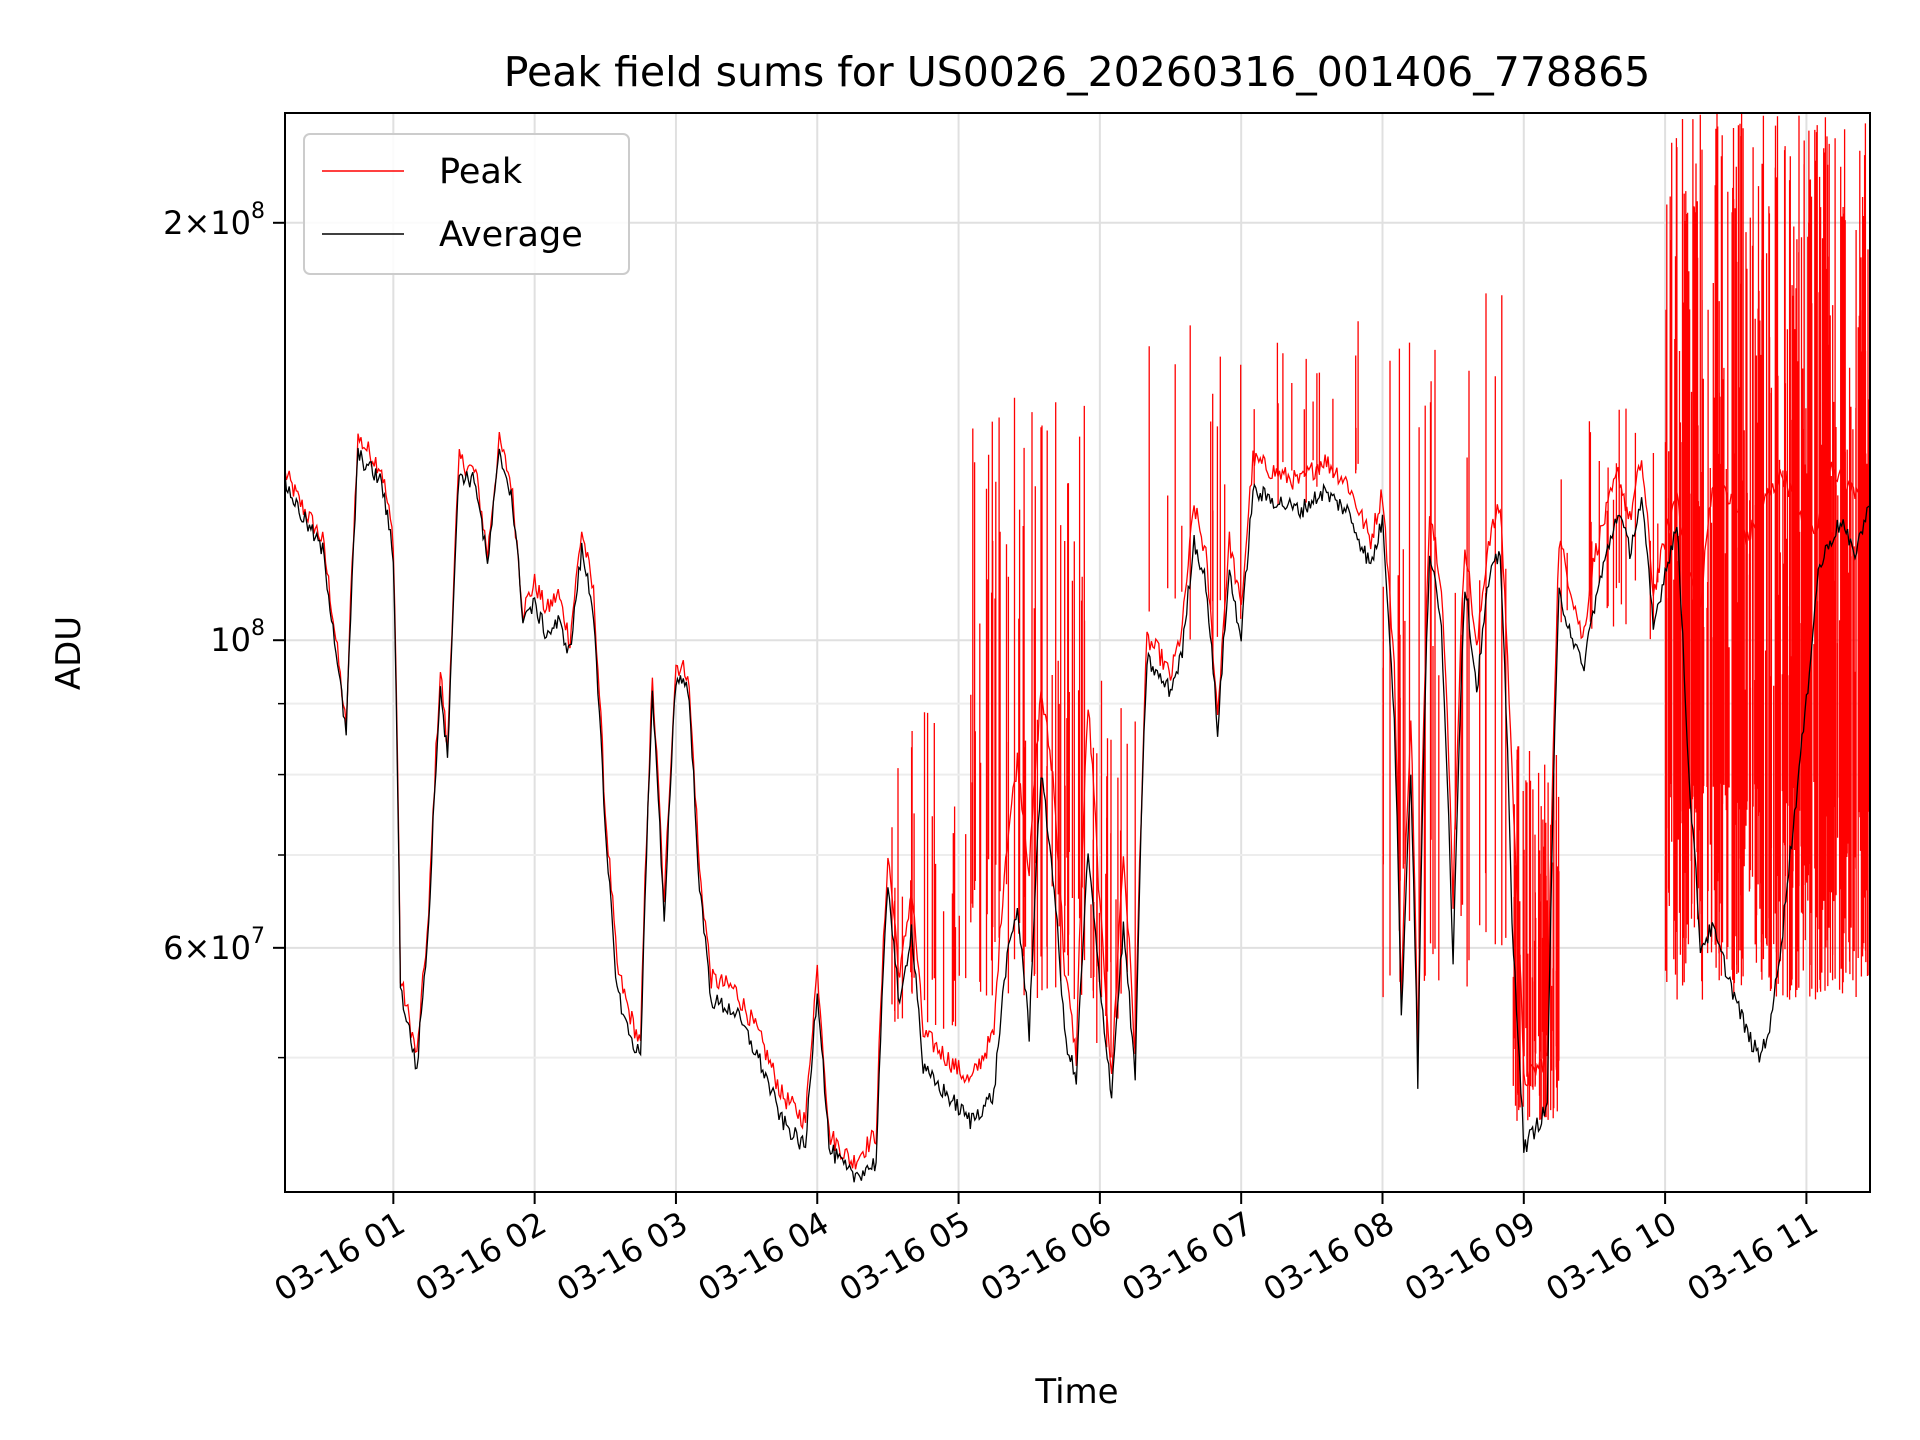  I want to click on y-tick-label: 2×108, so click(214, 220).